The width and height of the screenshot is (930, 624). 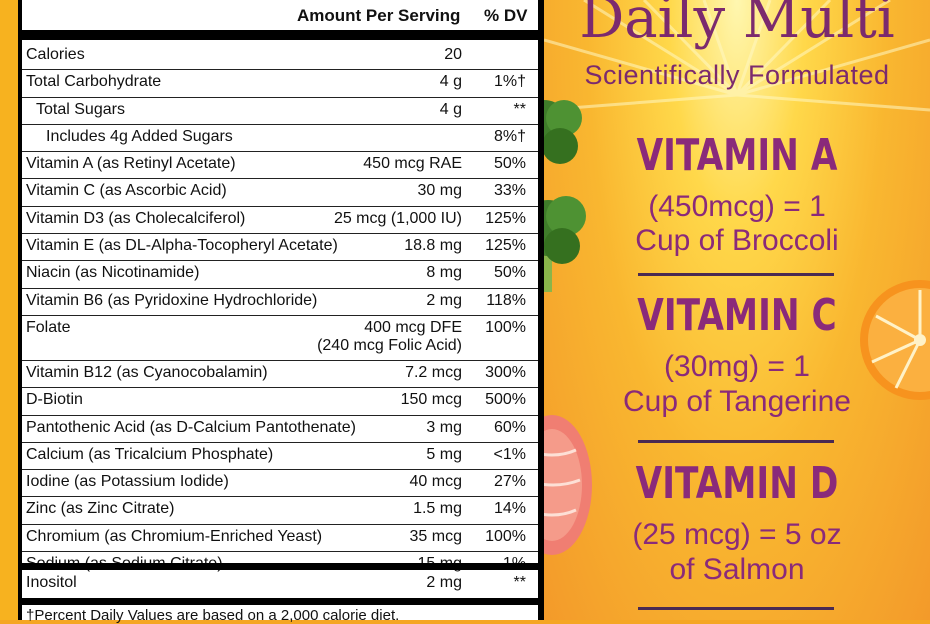 I want to click on vitamin-d-title: VITAMIN D, so click(x=737, y=483).